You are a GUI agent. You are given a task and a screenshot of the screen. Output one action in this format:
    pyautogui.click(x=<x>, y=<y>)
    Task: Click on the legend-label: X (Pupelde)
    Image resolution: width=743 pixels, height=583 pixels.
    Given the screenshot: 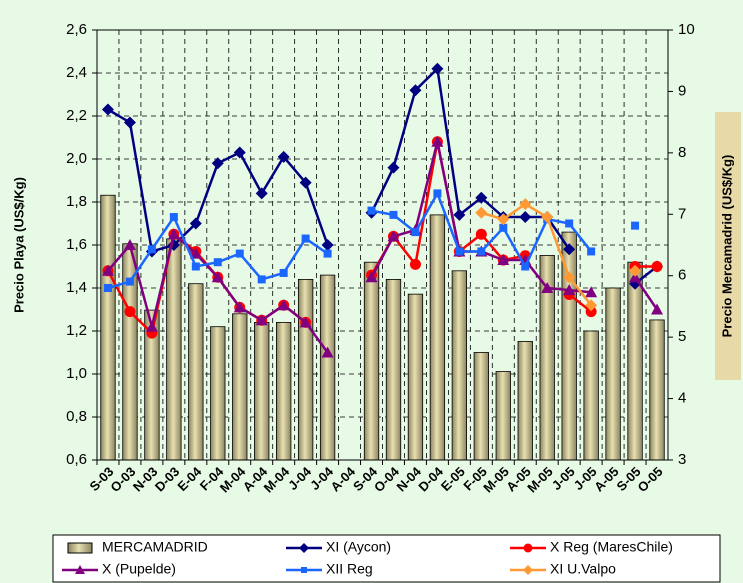 What is the action you would take?
    pyautogui.click(x=139, y=569)
    